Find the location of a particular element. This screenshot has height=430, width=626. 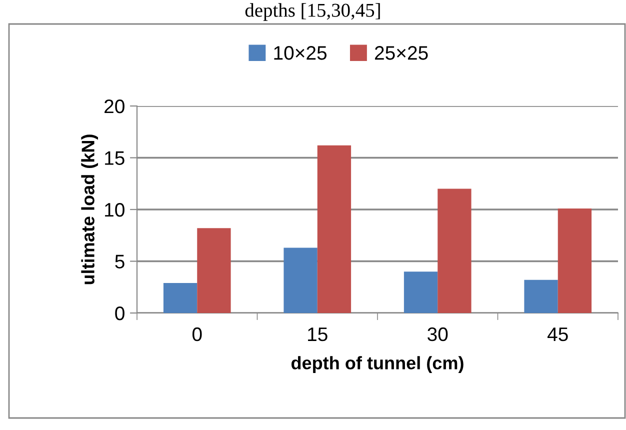

y-axis-title: ultimate load (kN) is located at coordinates (89, 209).